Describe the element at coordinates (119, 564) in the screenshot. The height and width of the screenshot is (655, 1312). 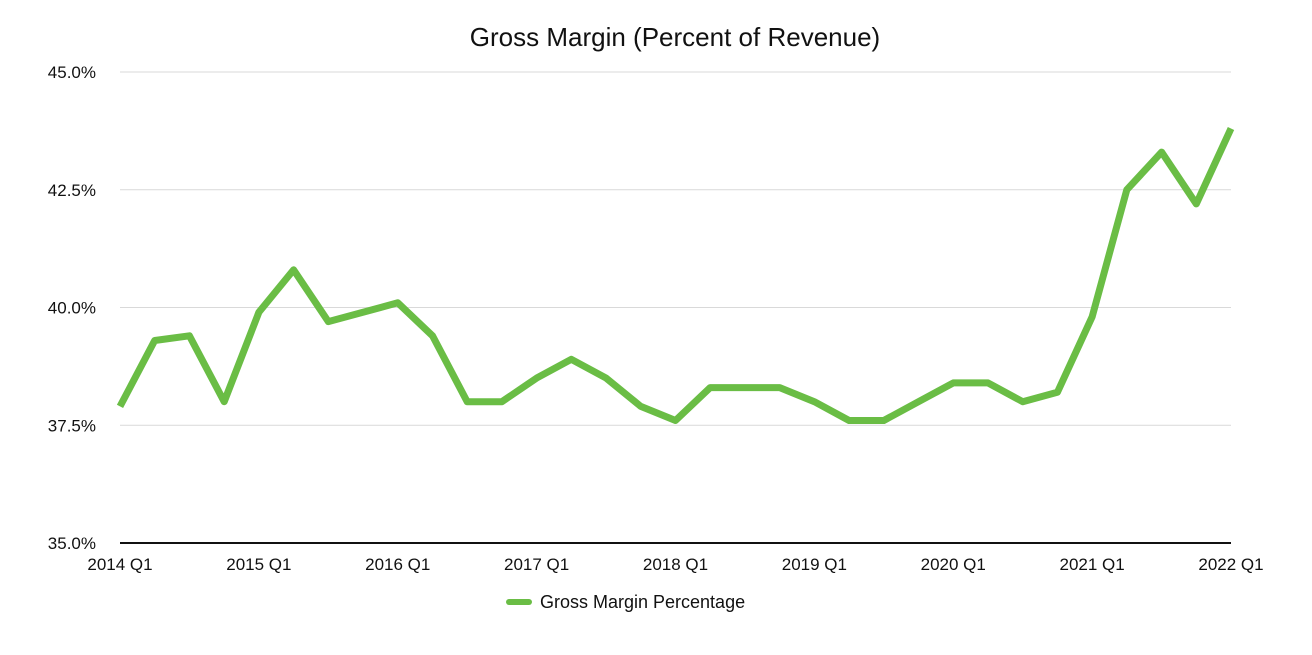
I see `x-tick-label: 2014 Q1` at that location.